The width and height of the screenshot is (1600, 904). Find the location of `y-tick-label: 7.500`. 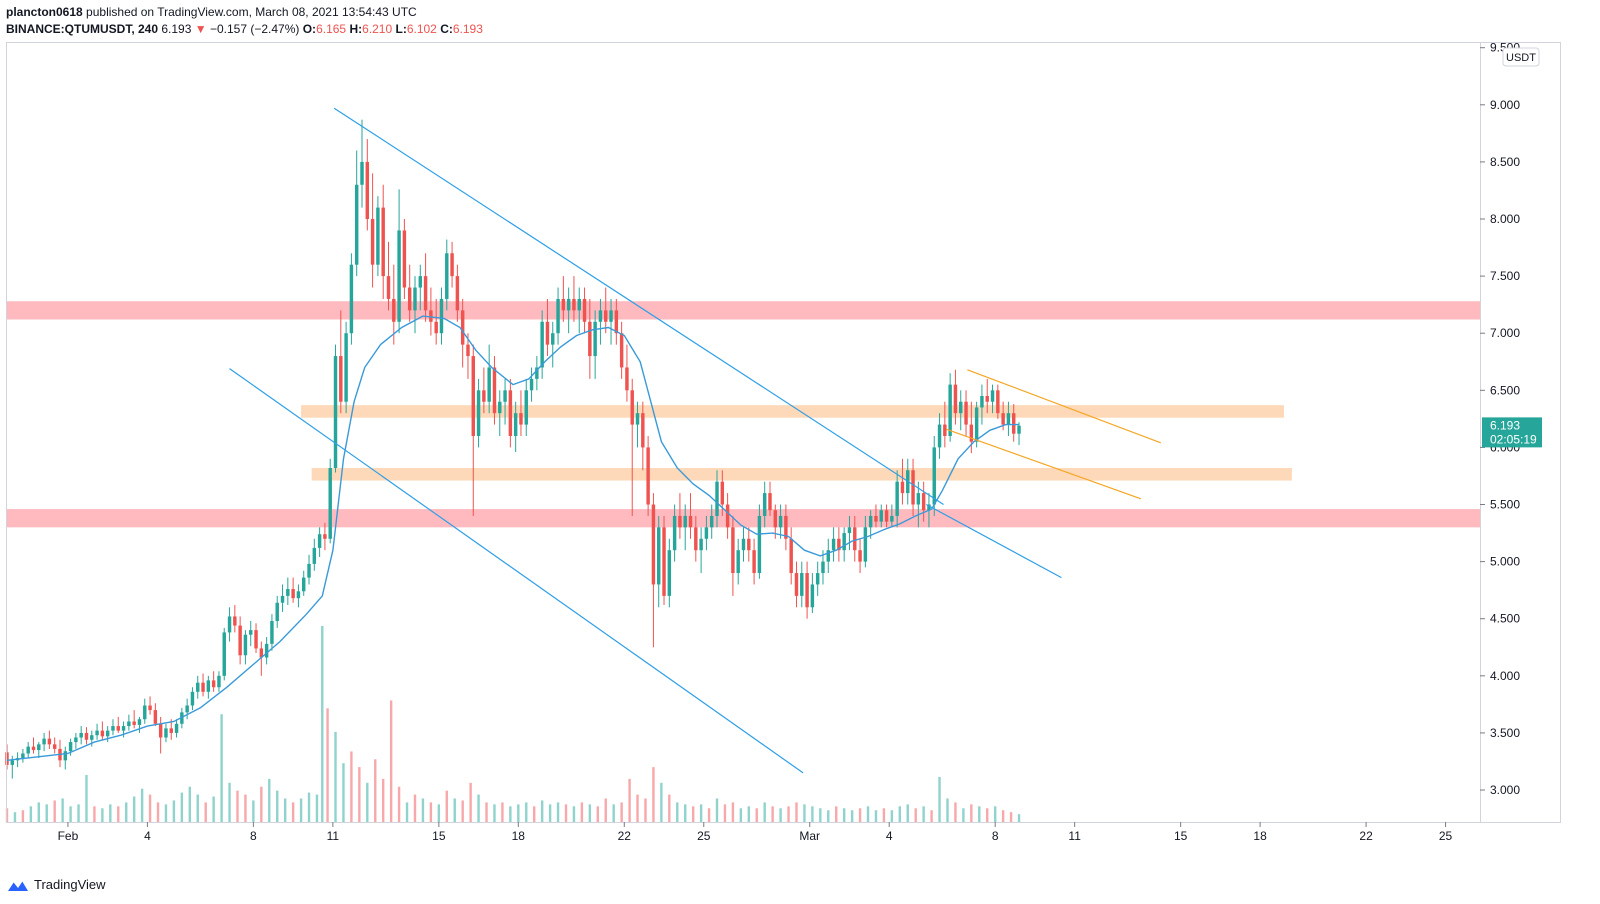

y-tick-label: 7.500 is located at coordinates (1505, 276).